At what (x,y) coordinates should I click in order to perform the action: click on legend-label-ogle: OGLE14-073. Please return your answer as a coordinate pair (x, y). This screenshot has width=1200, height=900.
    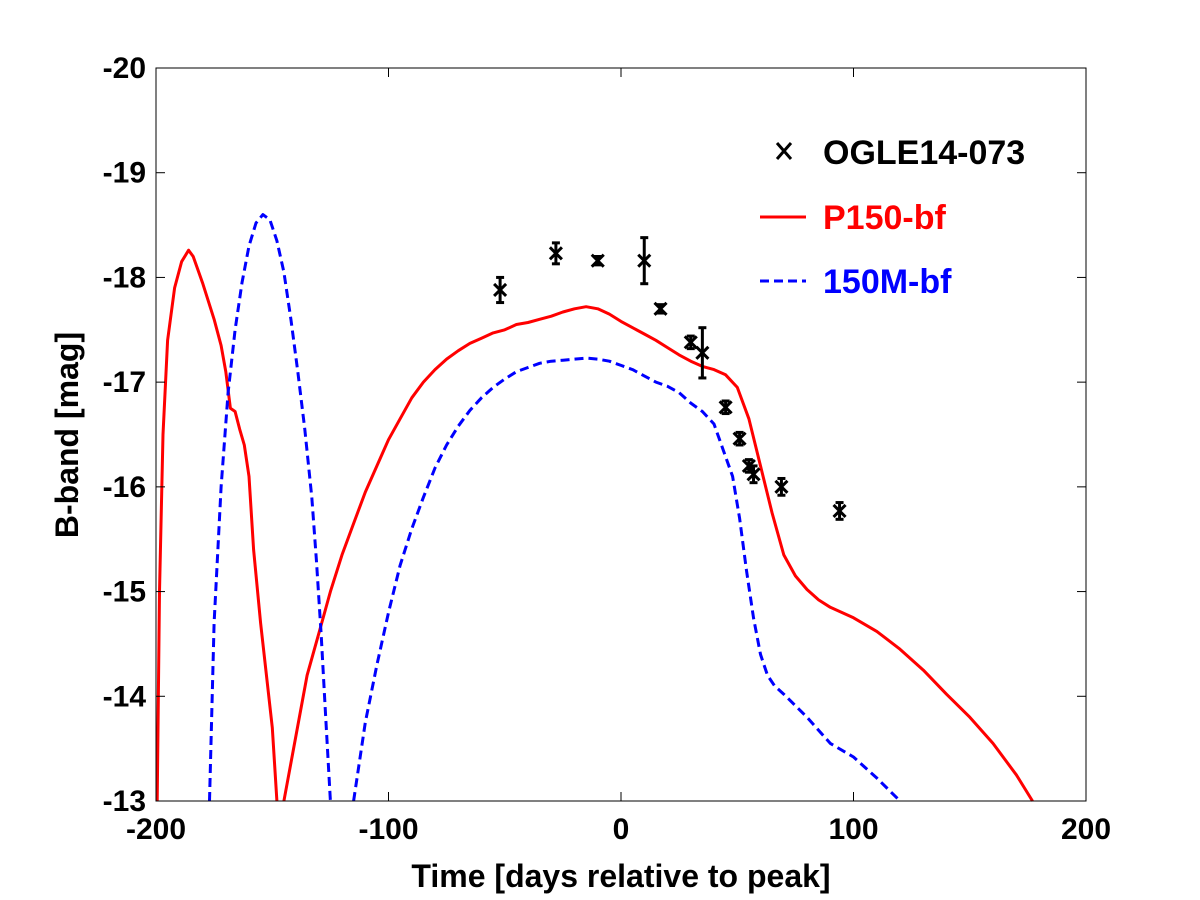
    Looking at the image, I should click on (924, 153).